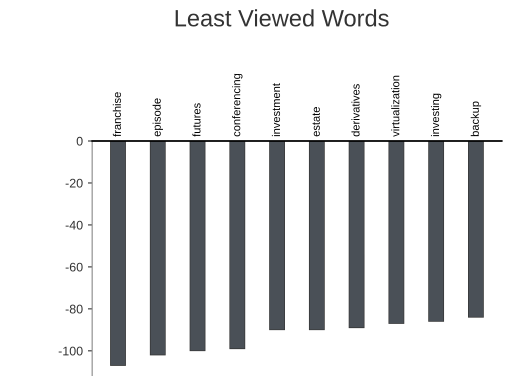 The image size is (512, 376). I want to click on y-tick-label: -80, so click(74, 309).